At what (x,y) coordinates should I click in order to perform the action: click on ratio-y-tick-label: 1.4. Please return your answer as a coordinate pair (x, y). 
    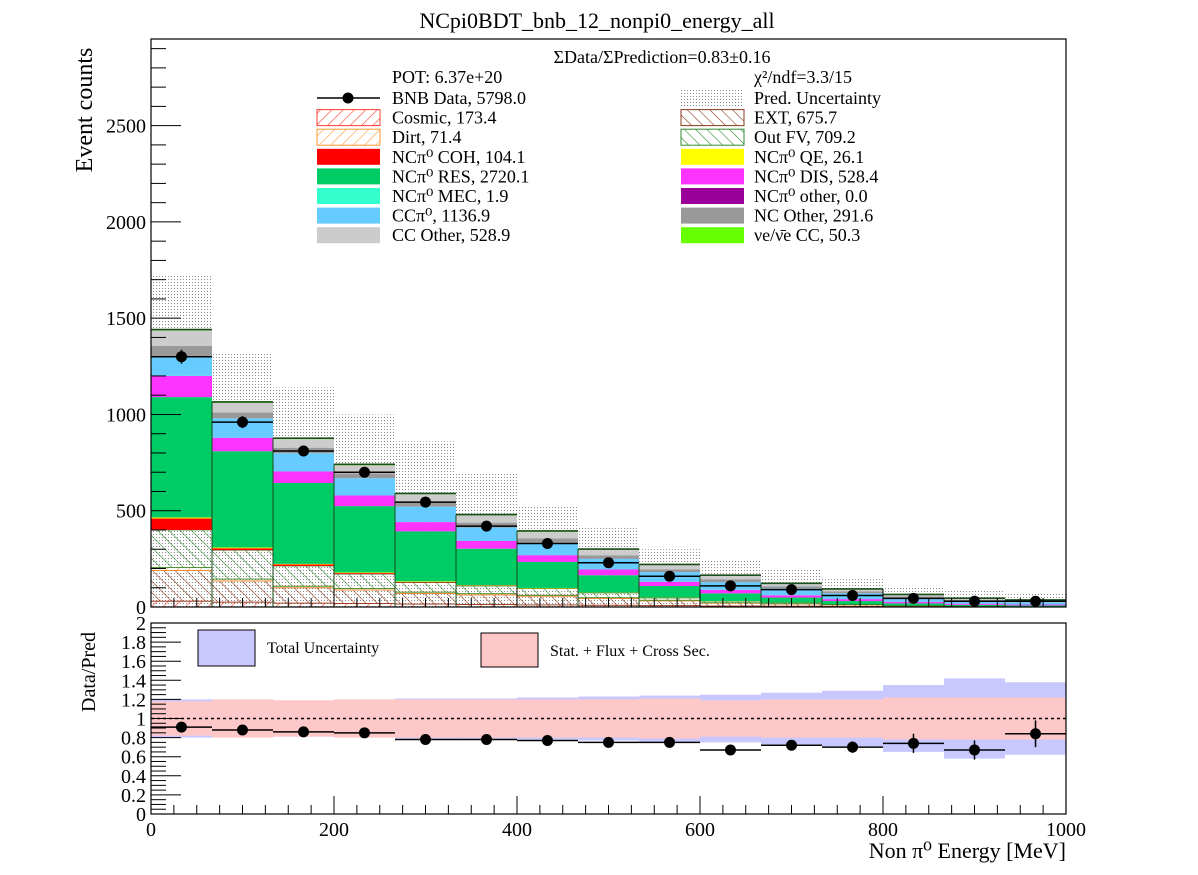
    Looking at the image, I should click on (133, 681).